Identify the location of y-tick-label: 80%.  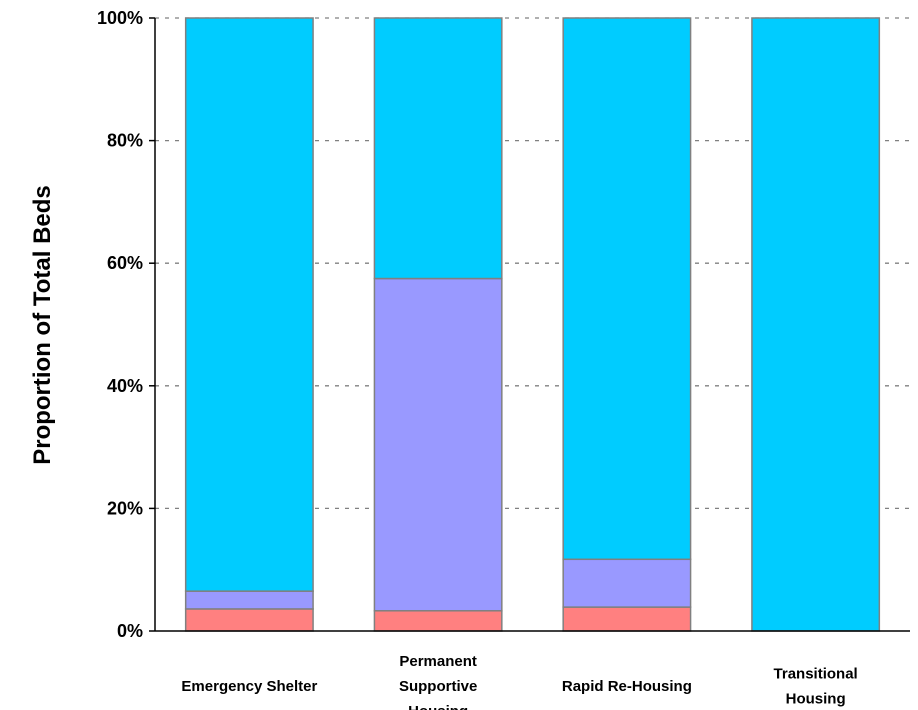
(125, 141).